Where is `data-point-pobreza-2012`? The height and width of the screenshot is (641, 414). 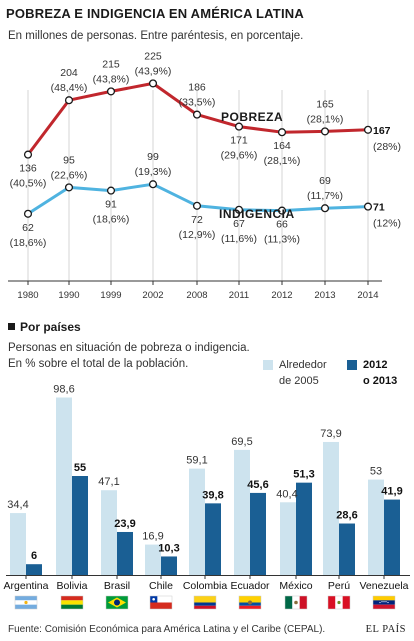
data-point-pobreza-2012 is located at coordinates (282, 132).